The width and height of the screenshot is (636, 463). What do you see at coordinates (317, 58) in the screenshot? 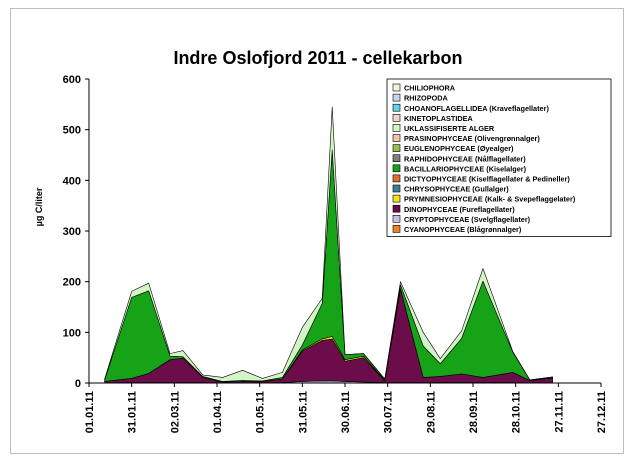
I see `chart-title: Indre Oslofjord 2011 - cellekarbon` at bounding box center [317, 58].